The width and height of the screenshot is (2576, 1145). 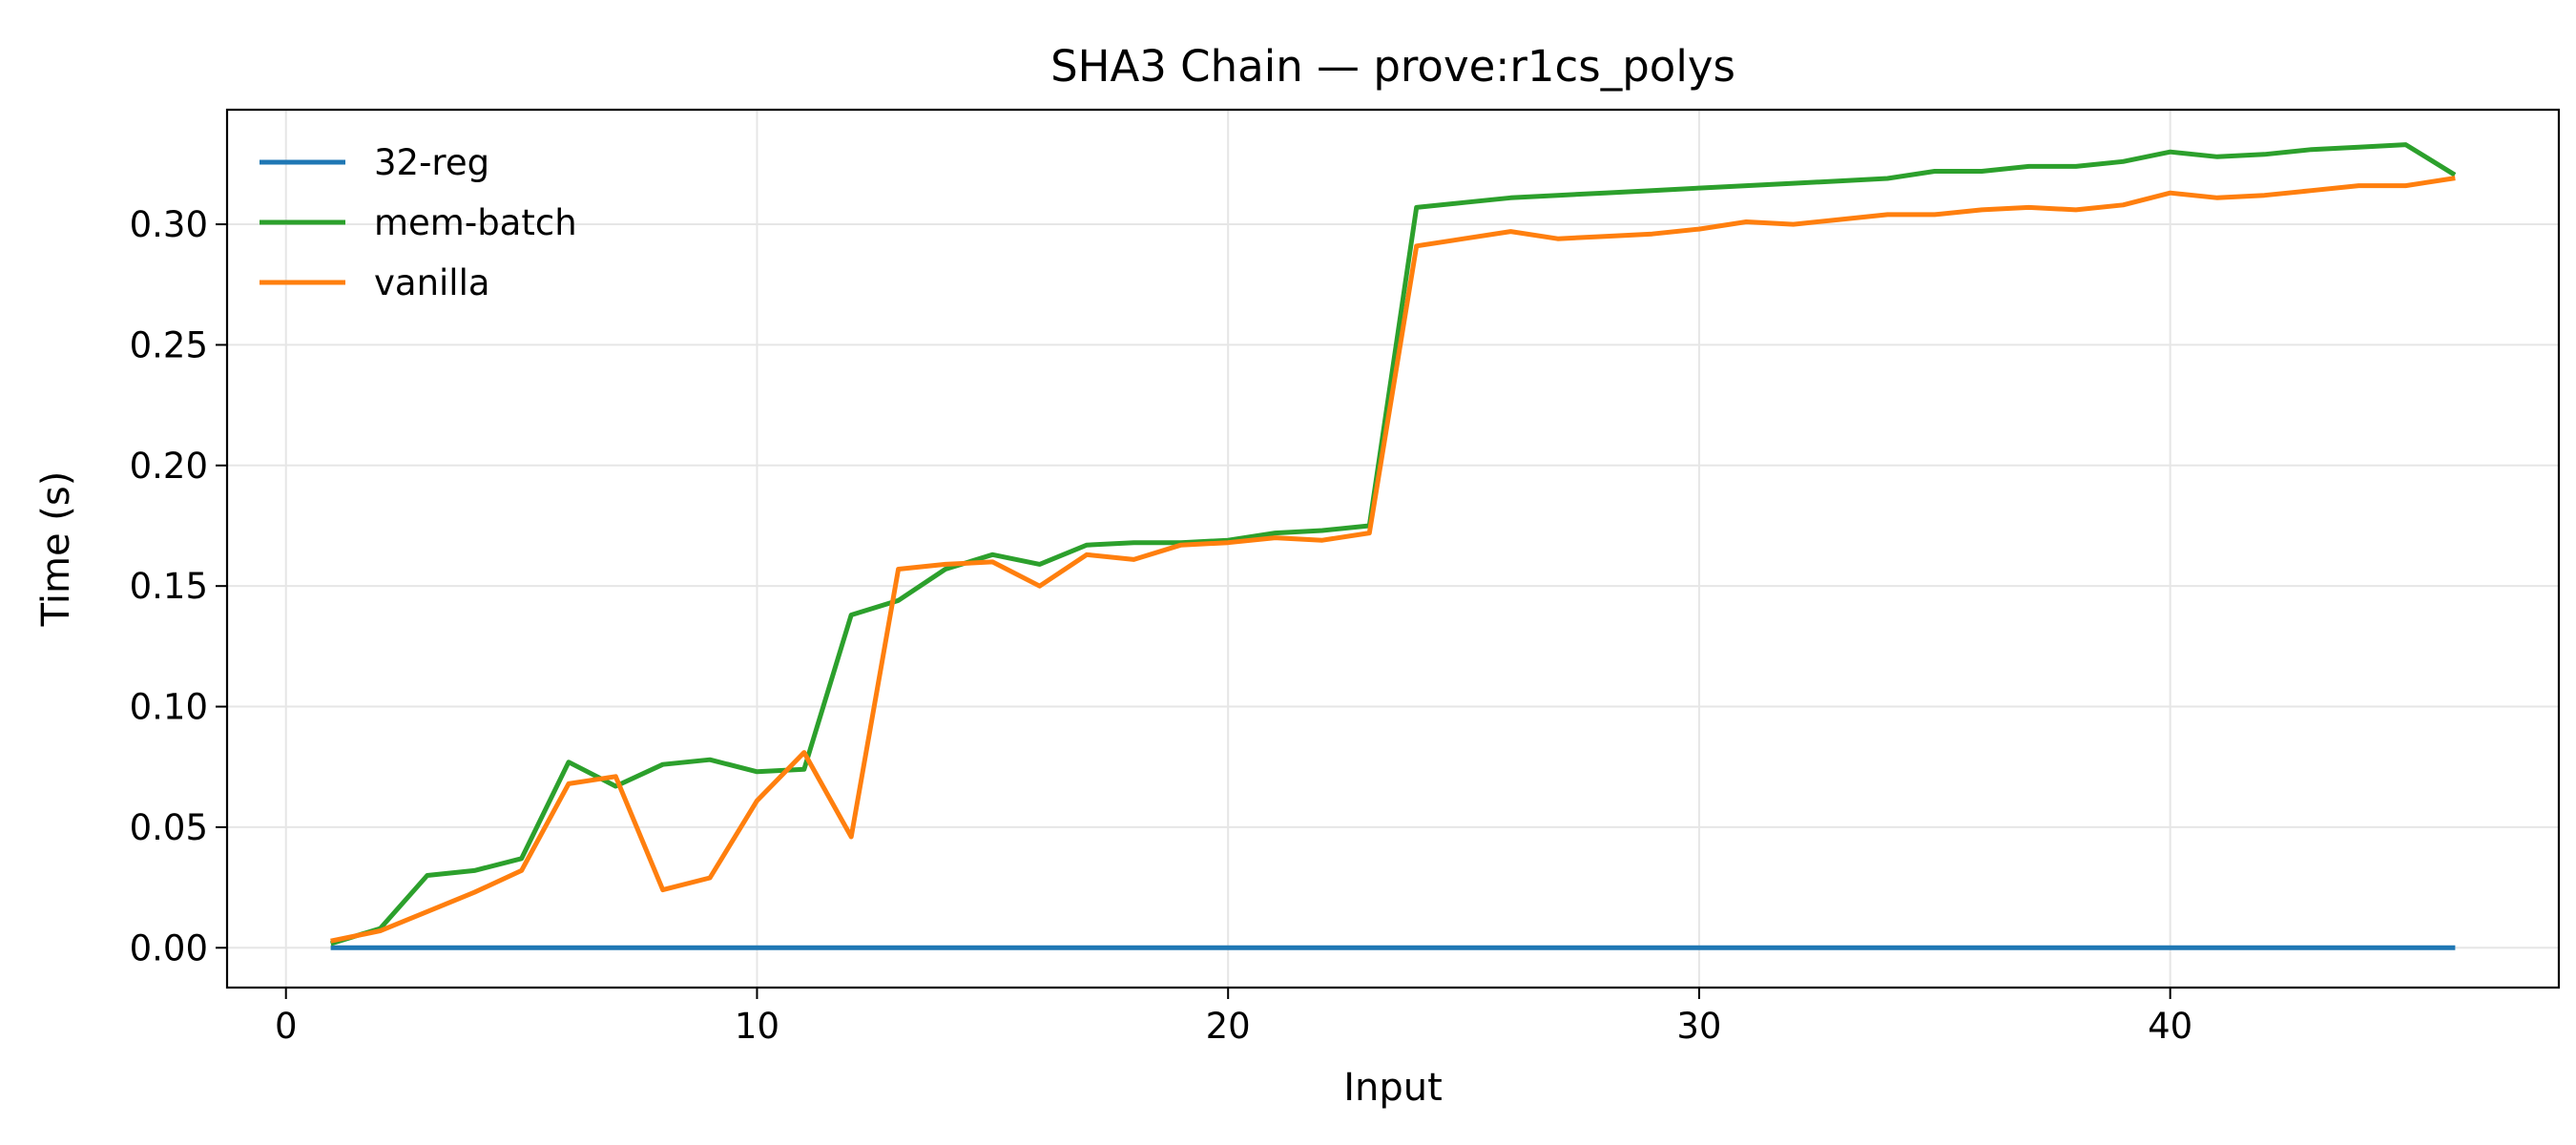 I want to click on legend-item-vanilla: vanilla, so click(x=375, y=283).